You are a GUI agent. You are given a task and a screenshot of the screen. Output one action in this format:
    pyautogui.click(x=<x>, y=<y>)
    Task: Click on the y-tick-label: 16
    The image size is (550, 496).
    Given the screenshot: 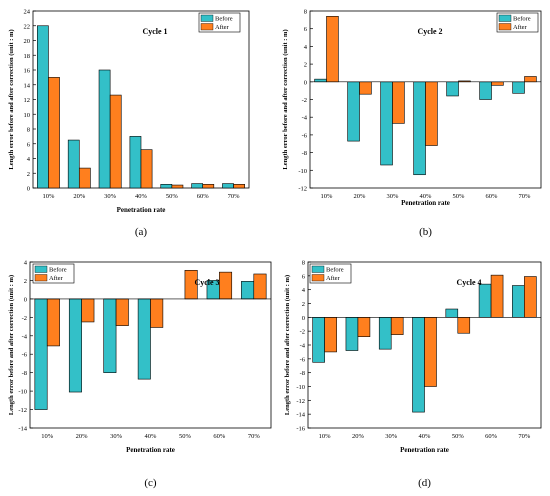 What is the action you would take?
    pyautogui.click(x=27, y=71)
    